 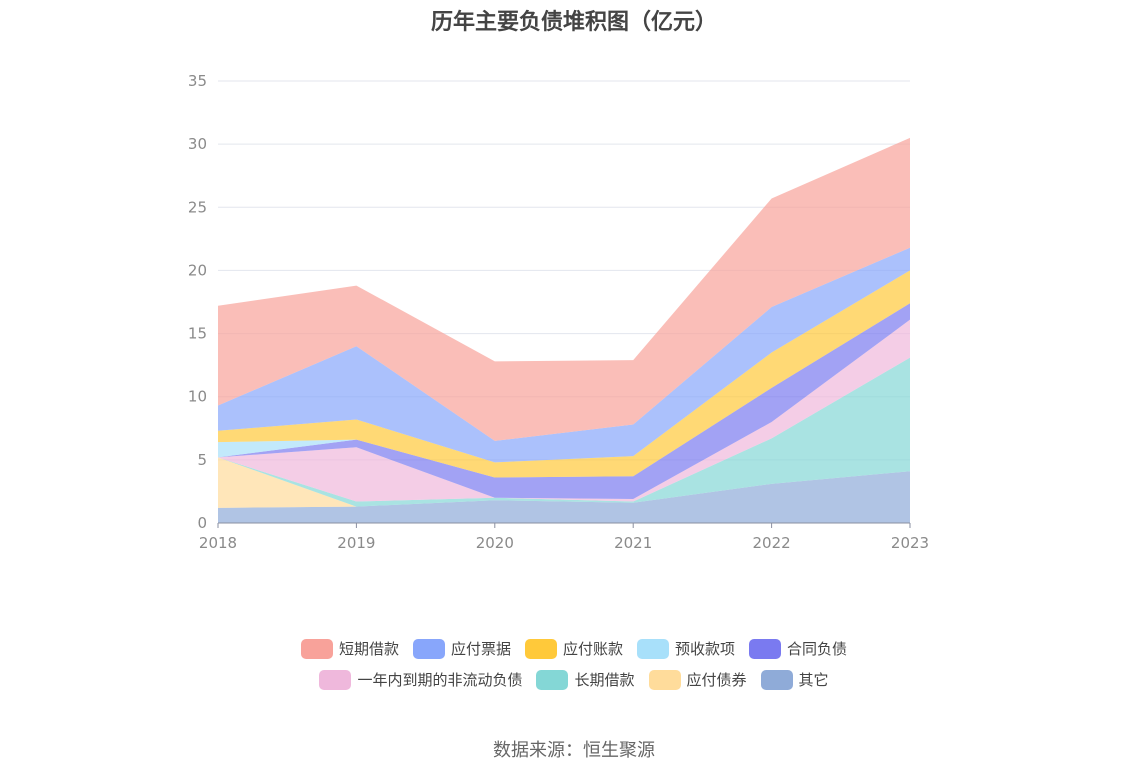 I want to click on legend-item: 合同负债, so click(x=798, y=648).